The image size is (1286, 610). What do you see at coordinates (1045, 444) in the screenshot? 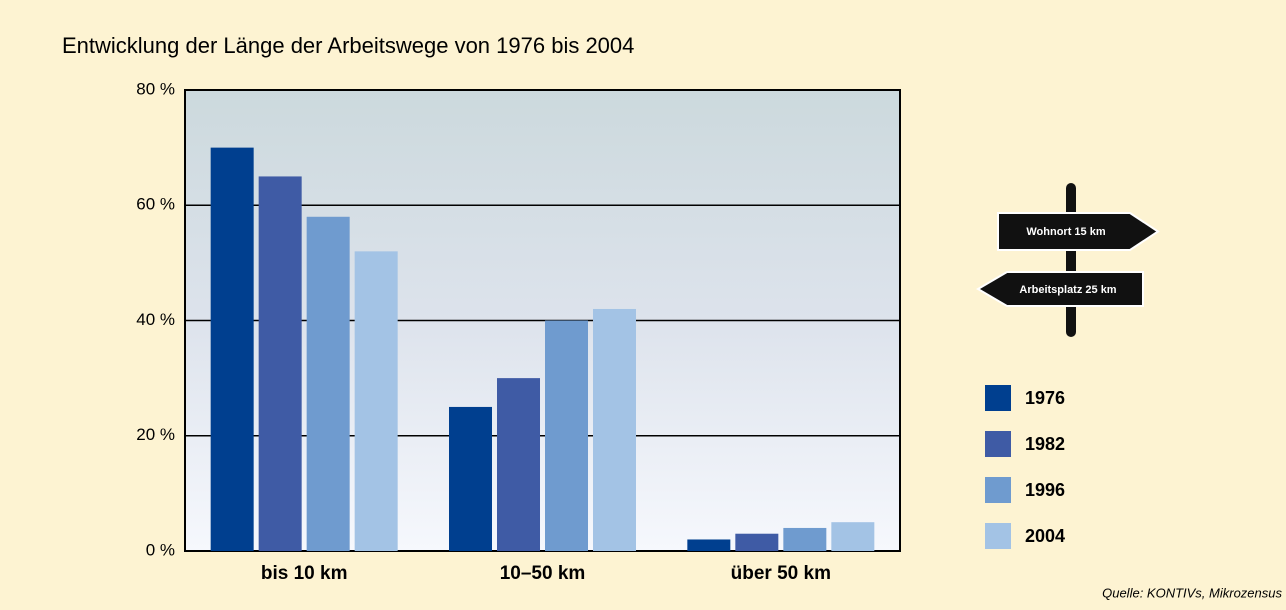
I see `legend-label: 1982` at bounding box center [1045, 444].